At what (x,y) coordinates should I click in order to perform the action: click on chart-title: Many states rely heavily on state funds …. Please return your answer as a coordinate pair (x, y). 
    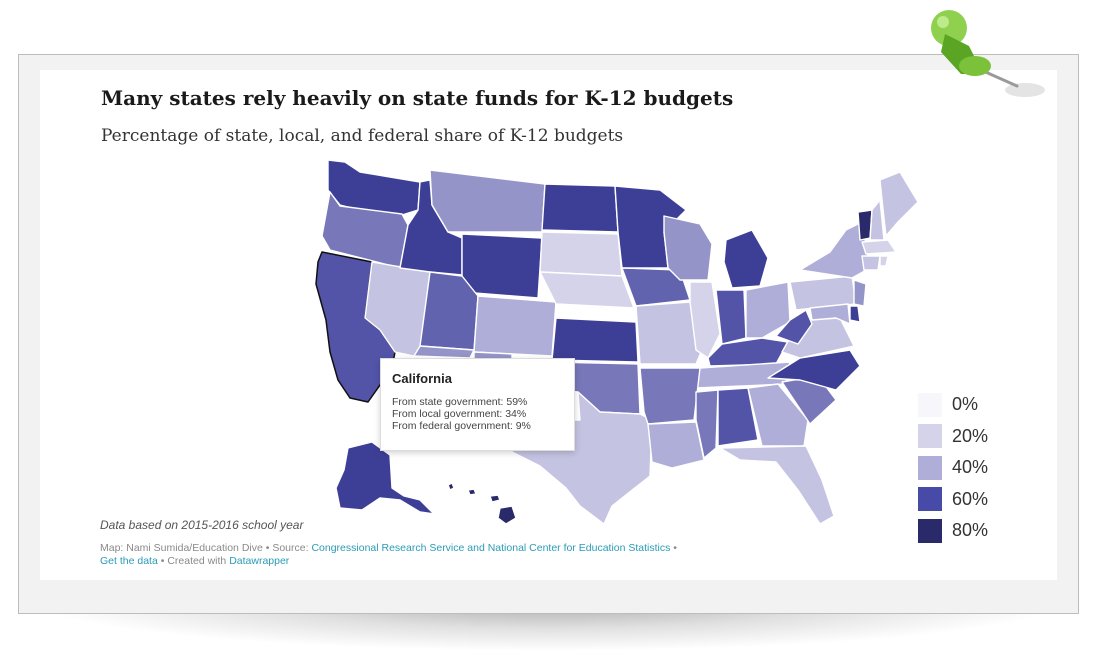
    Looking at the image, I should click on (417, 98).